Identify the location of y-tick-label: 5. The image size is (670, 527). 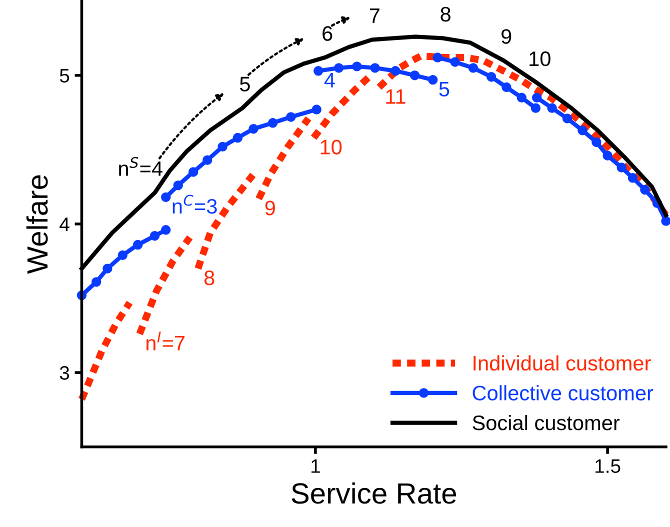
(65, 76).